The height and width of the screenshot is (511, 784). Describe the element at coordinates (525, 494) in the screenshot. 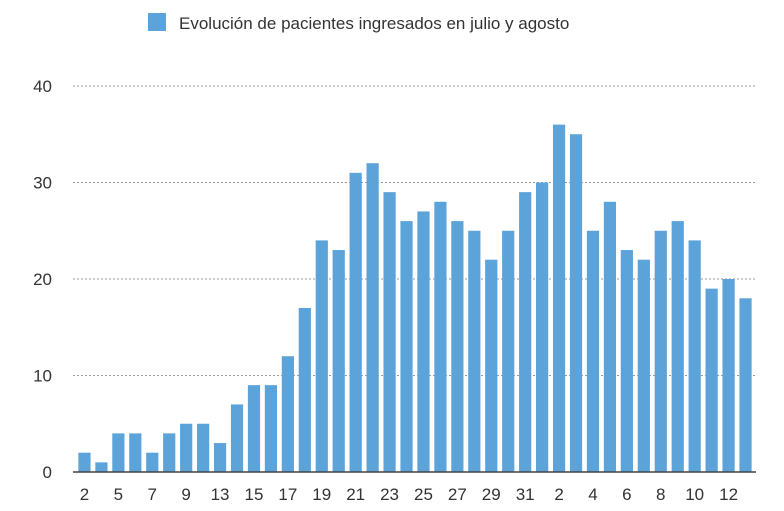

I see `x-tick-label: 31` at that location.